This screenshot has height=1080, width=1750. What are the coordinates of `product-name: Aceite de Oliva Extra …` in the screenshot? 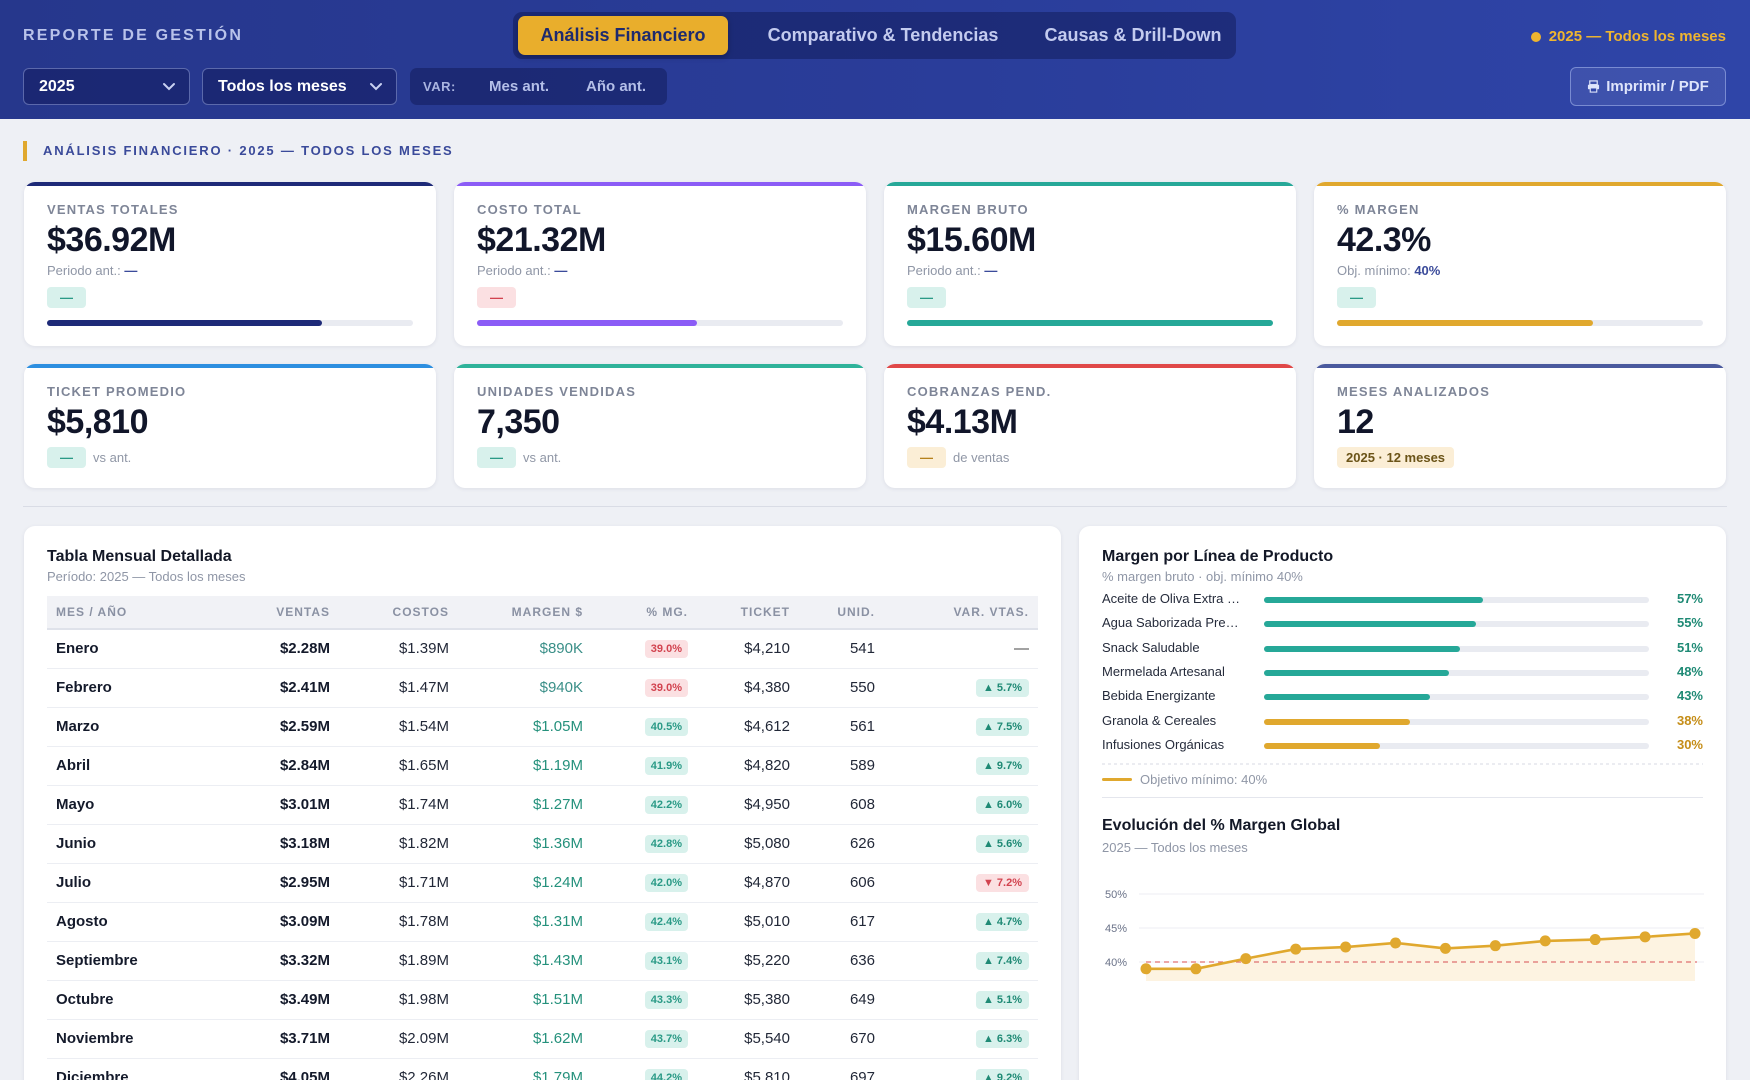 It's located at (1171, 598).